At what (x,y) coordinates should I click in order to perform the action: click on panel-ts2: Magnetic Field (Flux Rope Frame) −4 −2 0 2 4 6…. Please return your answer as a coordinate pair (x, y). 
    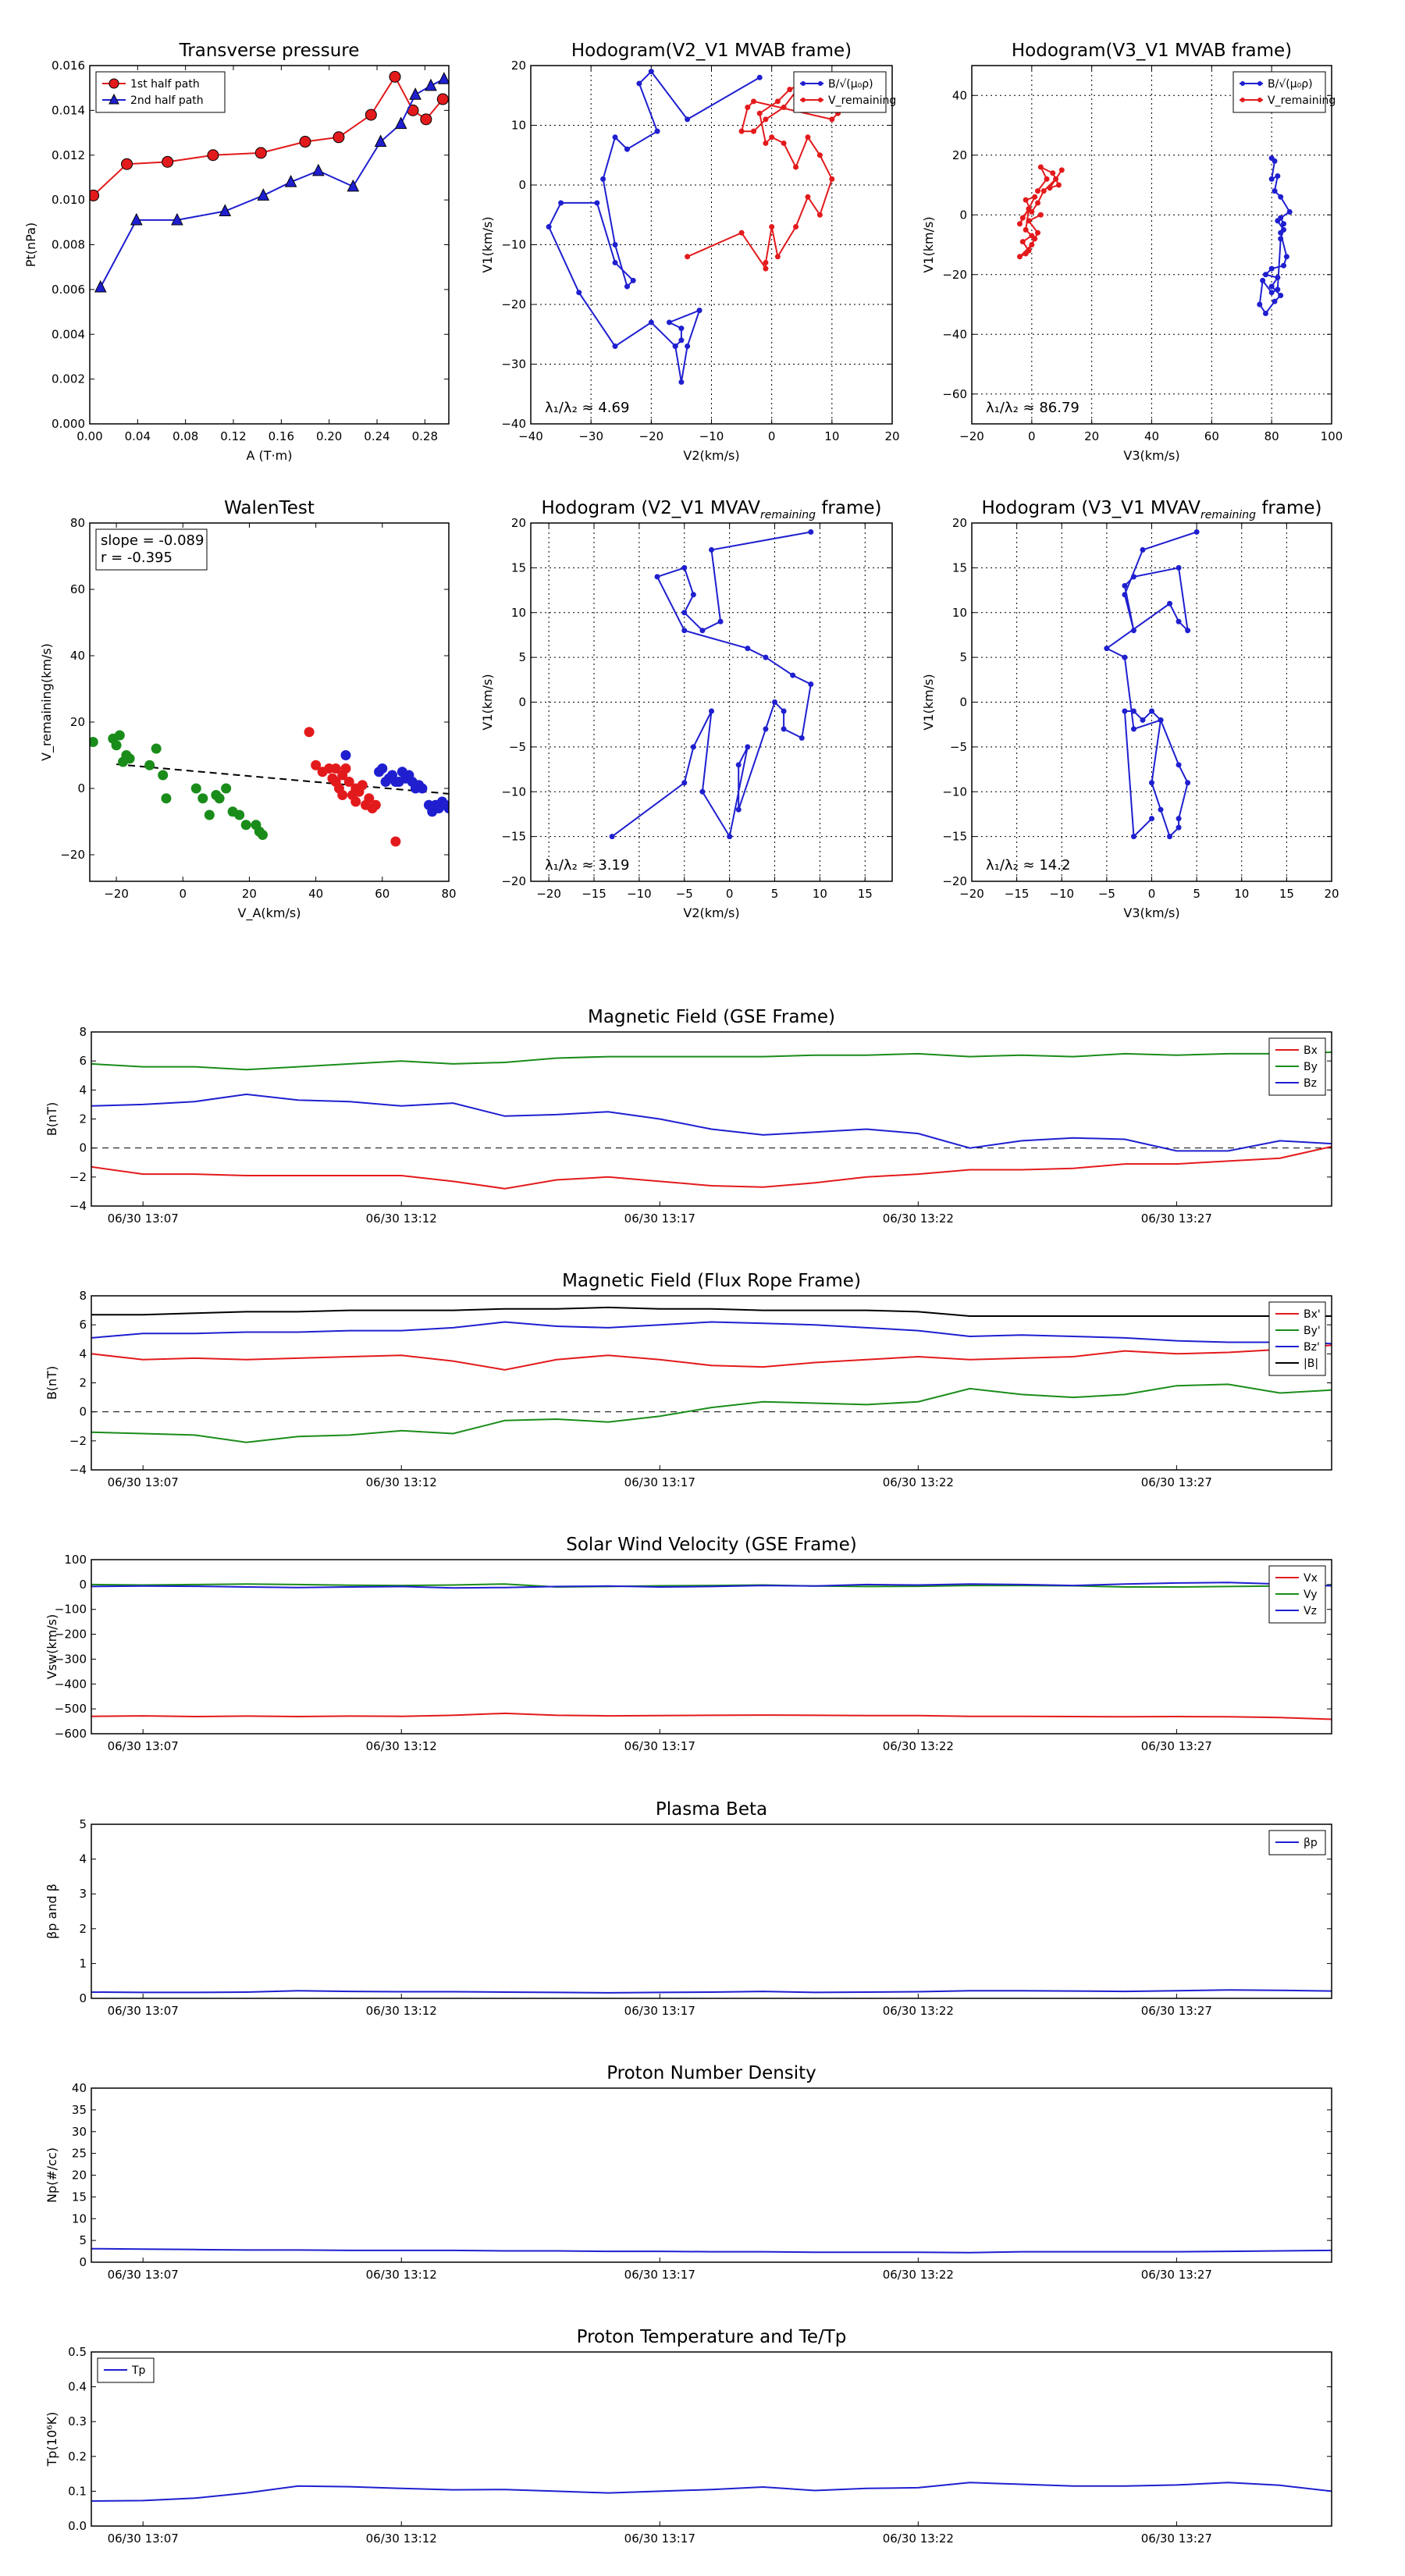
    Looking at the image, I should click on (688, 1380).